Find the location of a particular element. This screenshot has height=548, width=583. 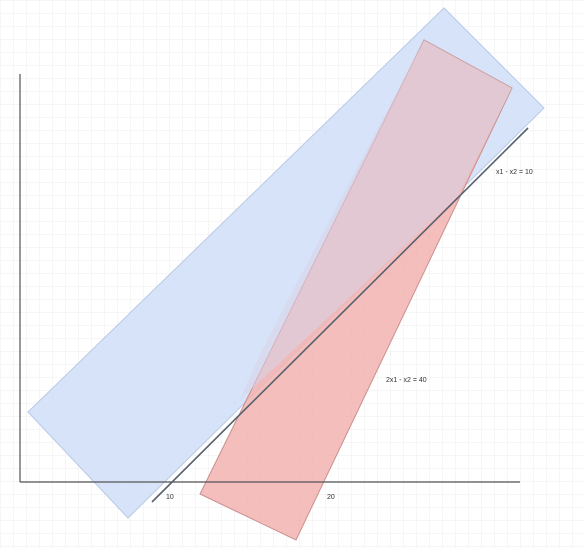

line-label-1: x1 - x2 = 10 is located at coordinates (514, 172).